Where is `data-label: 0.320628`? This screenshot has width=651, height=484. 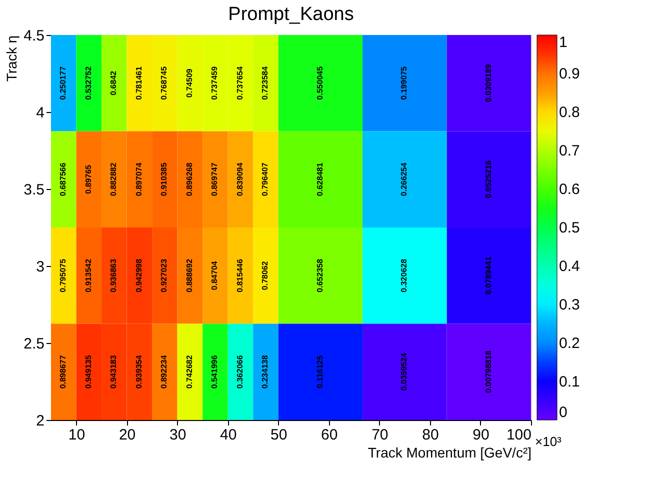 data-label: 0.320628 is located at coordinates (404, 275).